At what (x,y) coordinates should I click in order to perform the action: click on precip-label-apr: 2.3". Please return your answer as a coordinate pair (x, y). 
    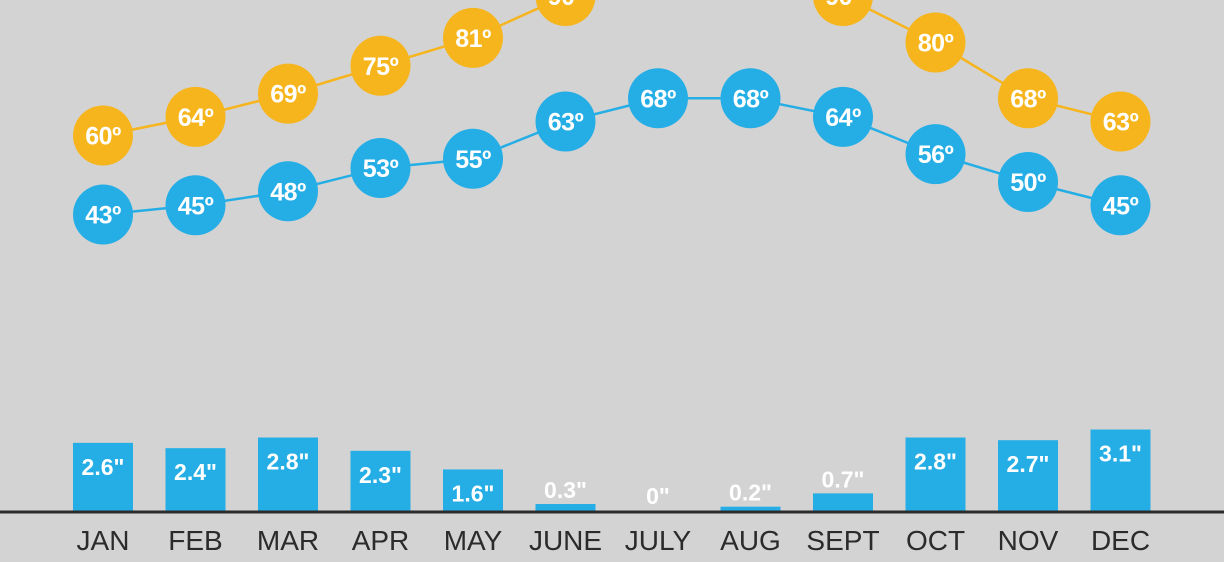
    Looking at the image, I should click on (380, 475).